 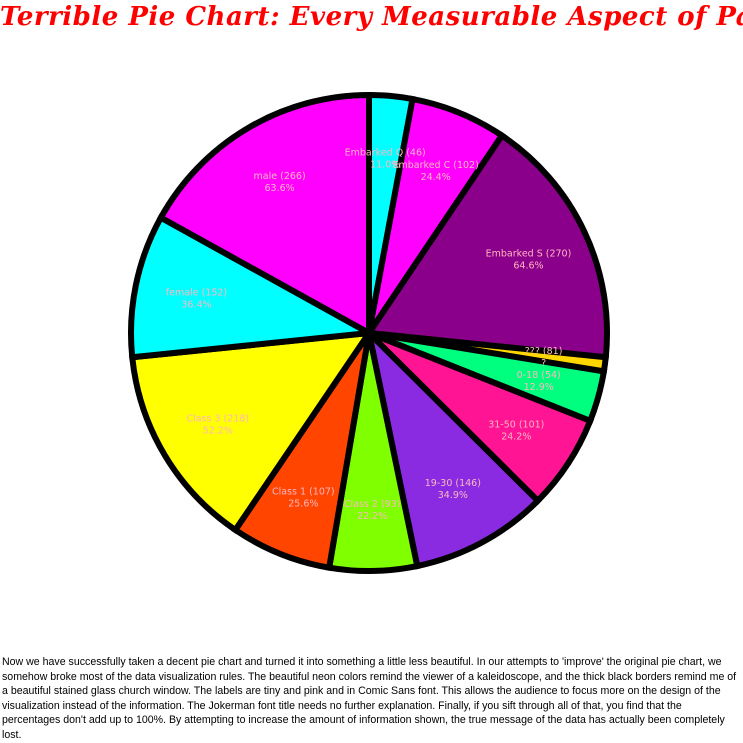 What do you see at coordinates (528, 265) in the screenshot?
I see `slice-percent-2: 64.6%` at bounding box center [528, 265].